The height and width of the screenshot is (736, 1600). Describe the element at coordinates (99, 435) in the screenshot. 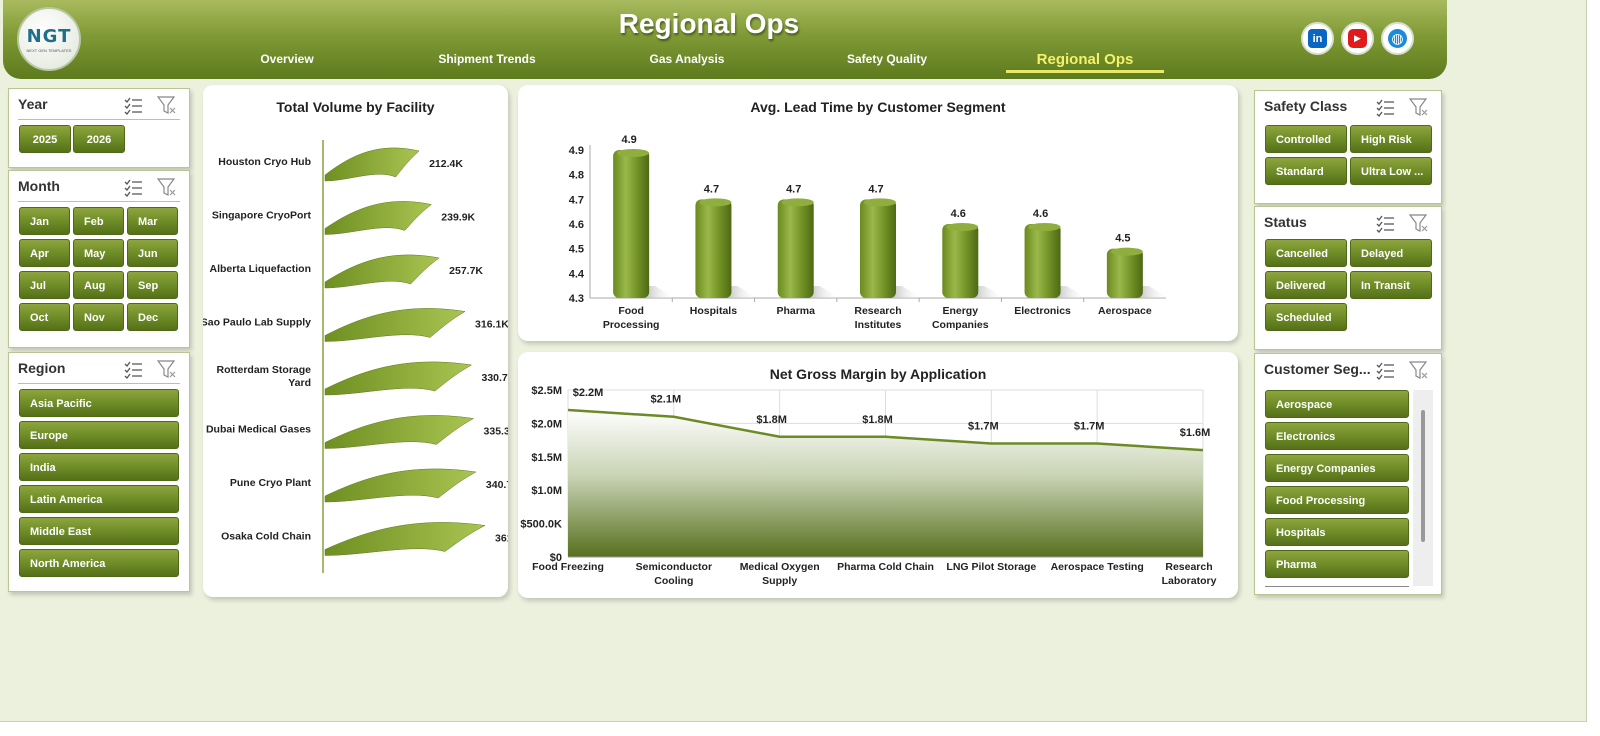

I see `region-europe-button: Europe` at that location.